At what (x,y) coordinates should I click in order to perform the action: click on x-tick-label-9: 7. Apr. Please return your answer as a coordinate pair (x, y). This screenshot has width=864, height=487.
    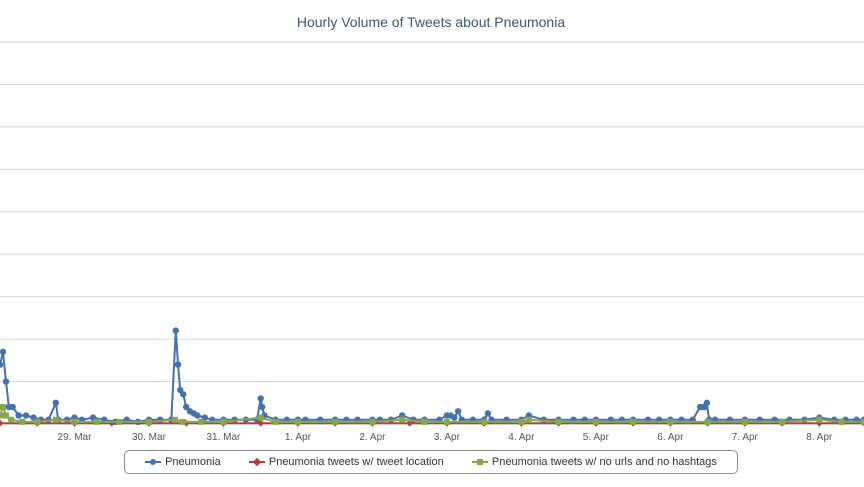
    Looking at the image, I should click on (745, 437).